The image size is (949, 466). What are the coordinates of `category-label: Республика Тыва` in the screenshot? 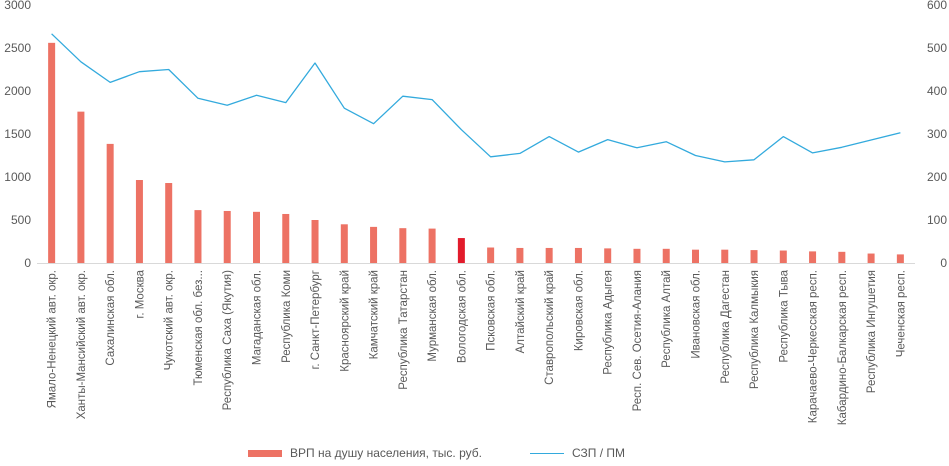 It's located at (784, 315).